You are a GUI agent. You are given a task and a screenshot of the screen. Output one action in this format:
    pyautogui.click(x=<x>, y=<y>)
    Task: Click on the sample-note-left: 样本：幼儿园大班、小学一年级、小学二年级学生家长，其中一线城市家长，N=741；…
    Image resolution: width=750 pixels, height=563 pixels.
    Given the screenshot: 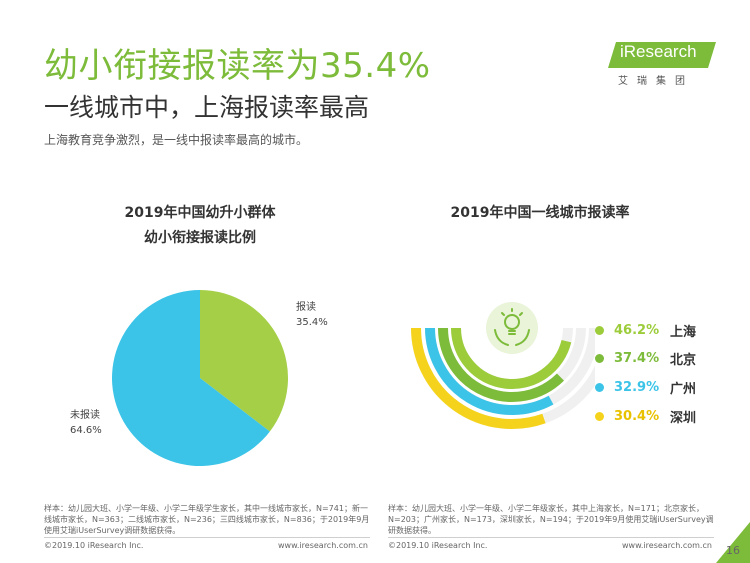 What is the action you would take?
    pyautogui.click(x=207, y=519)
    